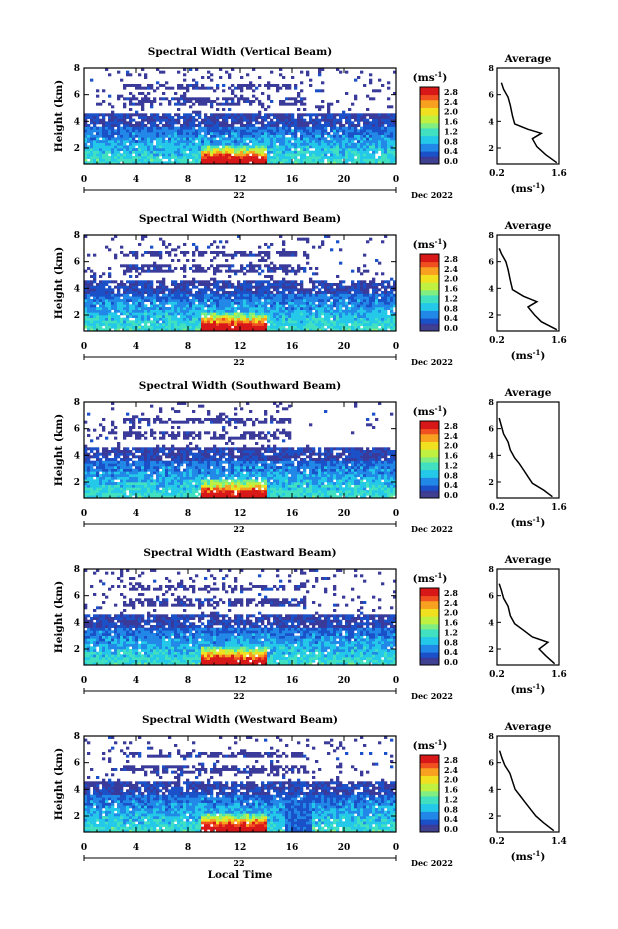  I want to click on colorbar-segment, so click(429, 150).